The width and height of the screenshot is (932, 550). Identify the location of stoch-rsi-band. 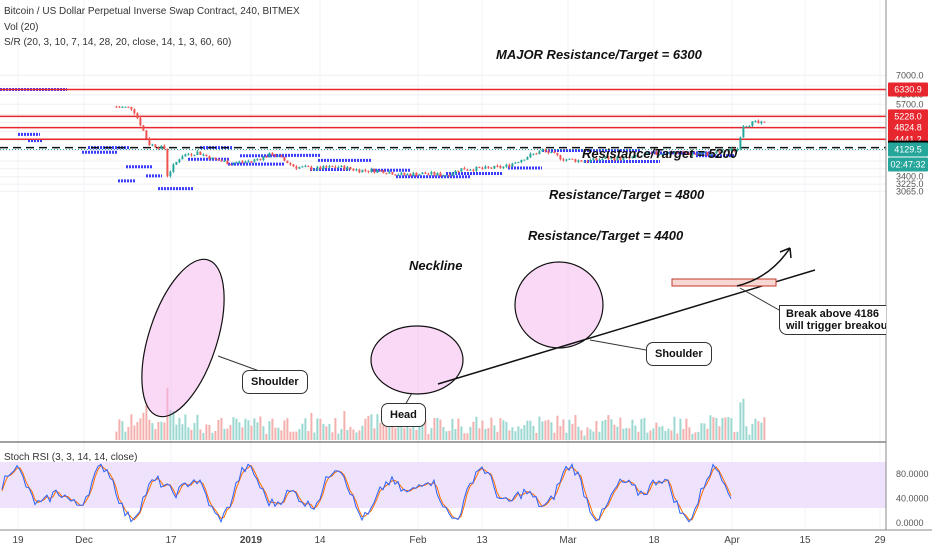
(443, 485).